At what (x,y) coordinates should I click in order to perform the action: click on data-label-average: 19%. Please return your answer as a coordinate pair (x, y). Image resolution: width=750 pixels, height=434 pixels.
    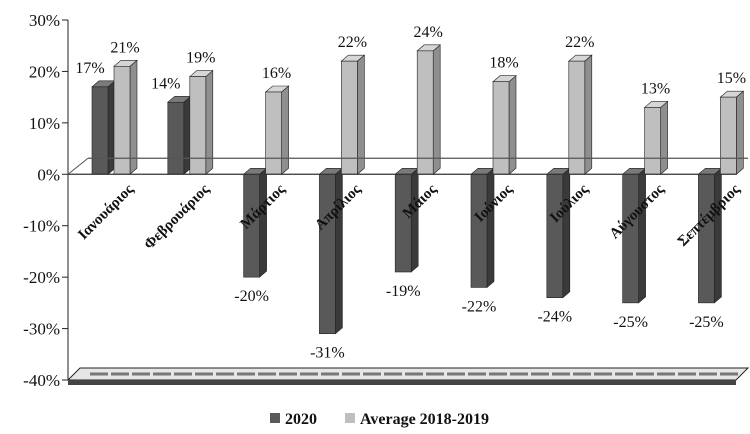
    Looking at the image, I should click on (200, 58).